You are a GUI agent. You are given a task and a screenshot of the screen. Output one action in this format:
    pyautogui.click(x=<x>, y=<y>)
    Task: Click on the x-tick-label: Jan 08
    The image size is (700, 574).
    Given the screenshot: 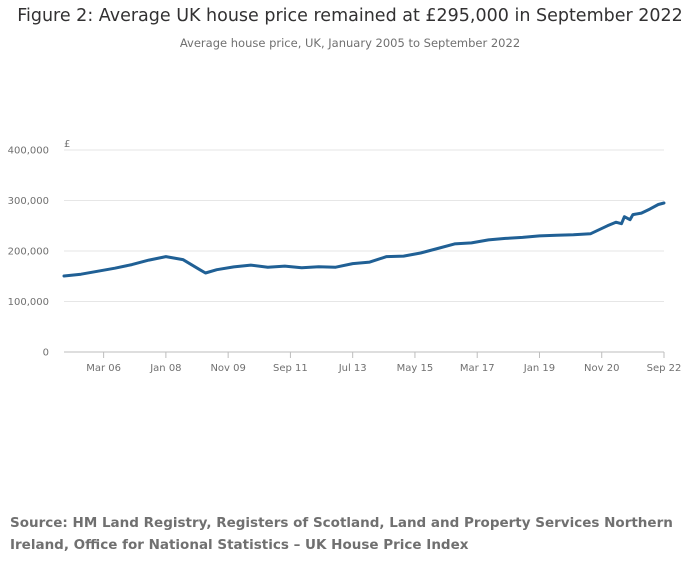 What is the action you would take?
    pyautogui.click(x=165, y=368)
    